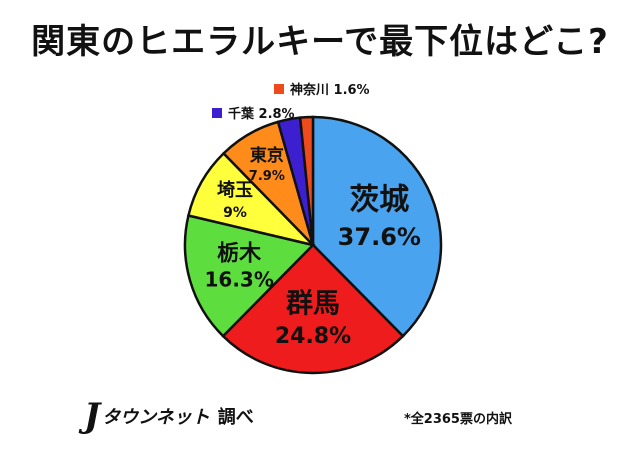 This screenshot has width=640, height=450. Describe the element at coordinates (313, 304) in the screenshot. I see `slice-label: 群馬` at that location.